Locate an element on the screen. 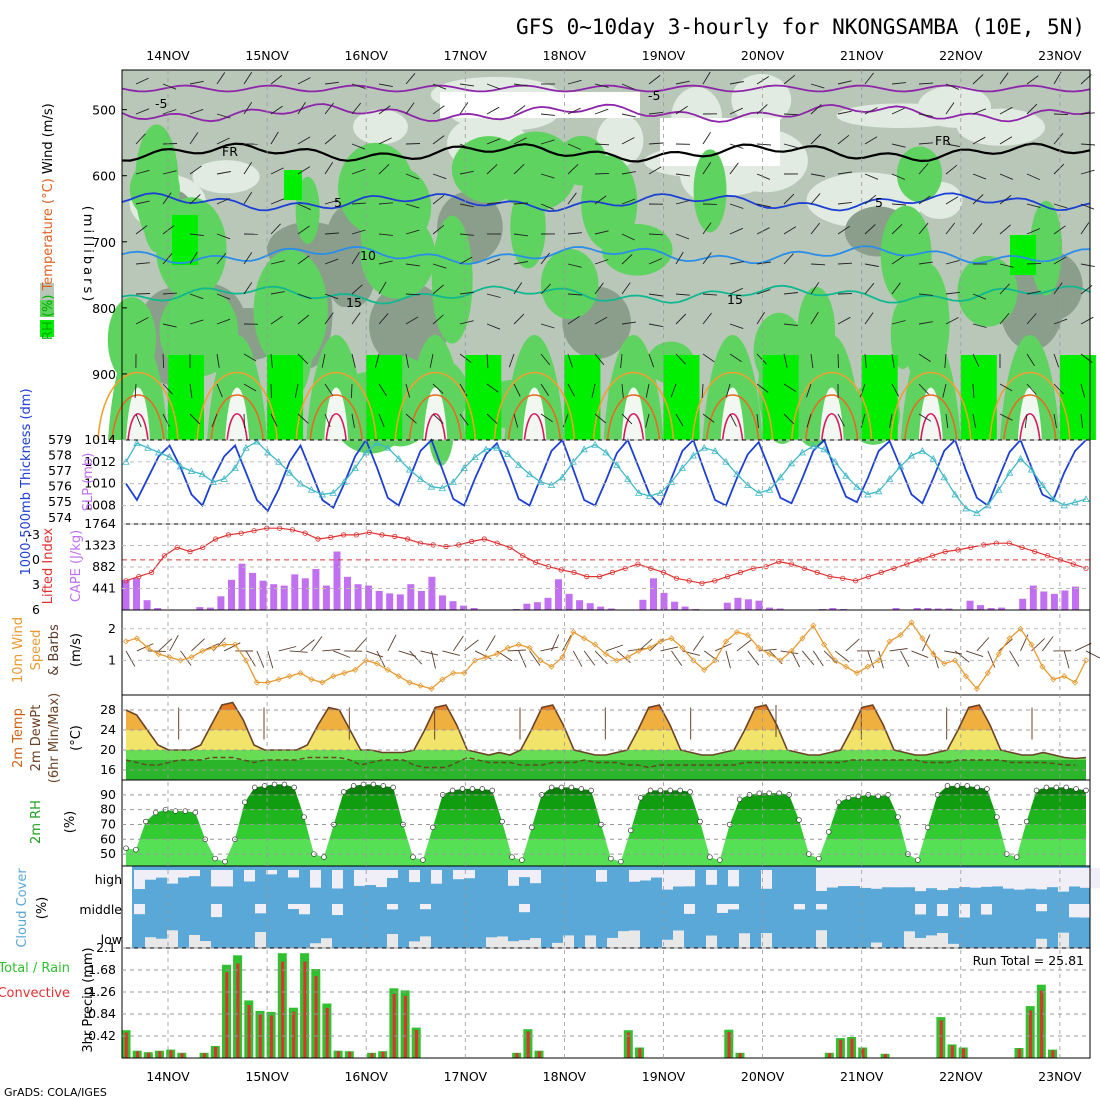 Image resolution: width=1100 pixels, height=1100 pixels. isotherm-label: -5 is located at coordinates (654, 95).